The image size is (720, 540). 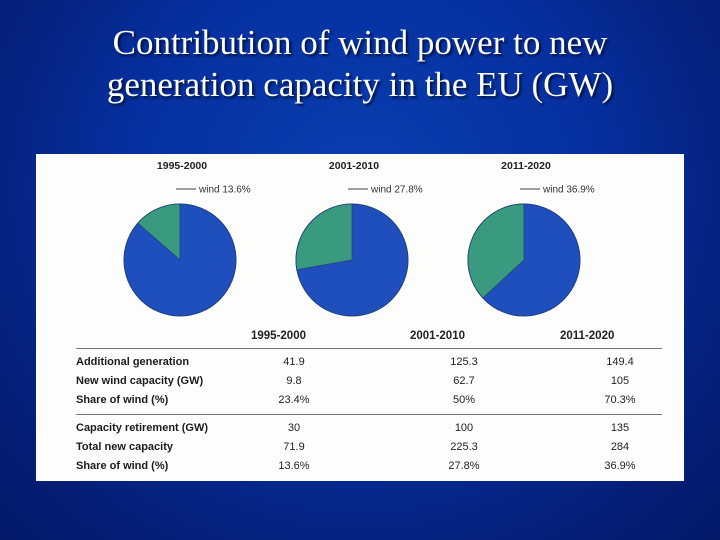 I want to click on wind-share-label: wind 36.9%, so click(x=568, y=190).